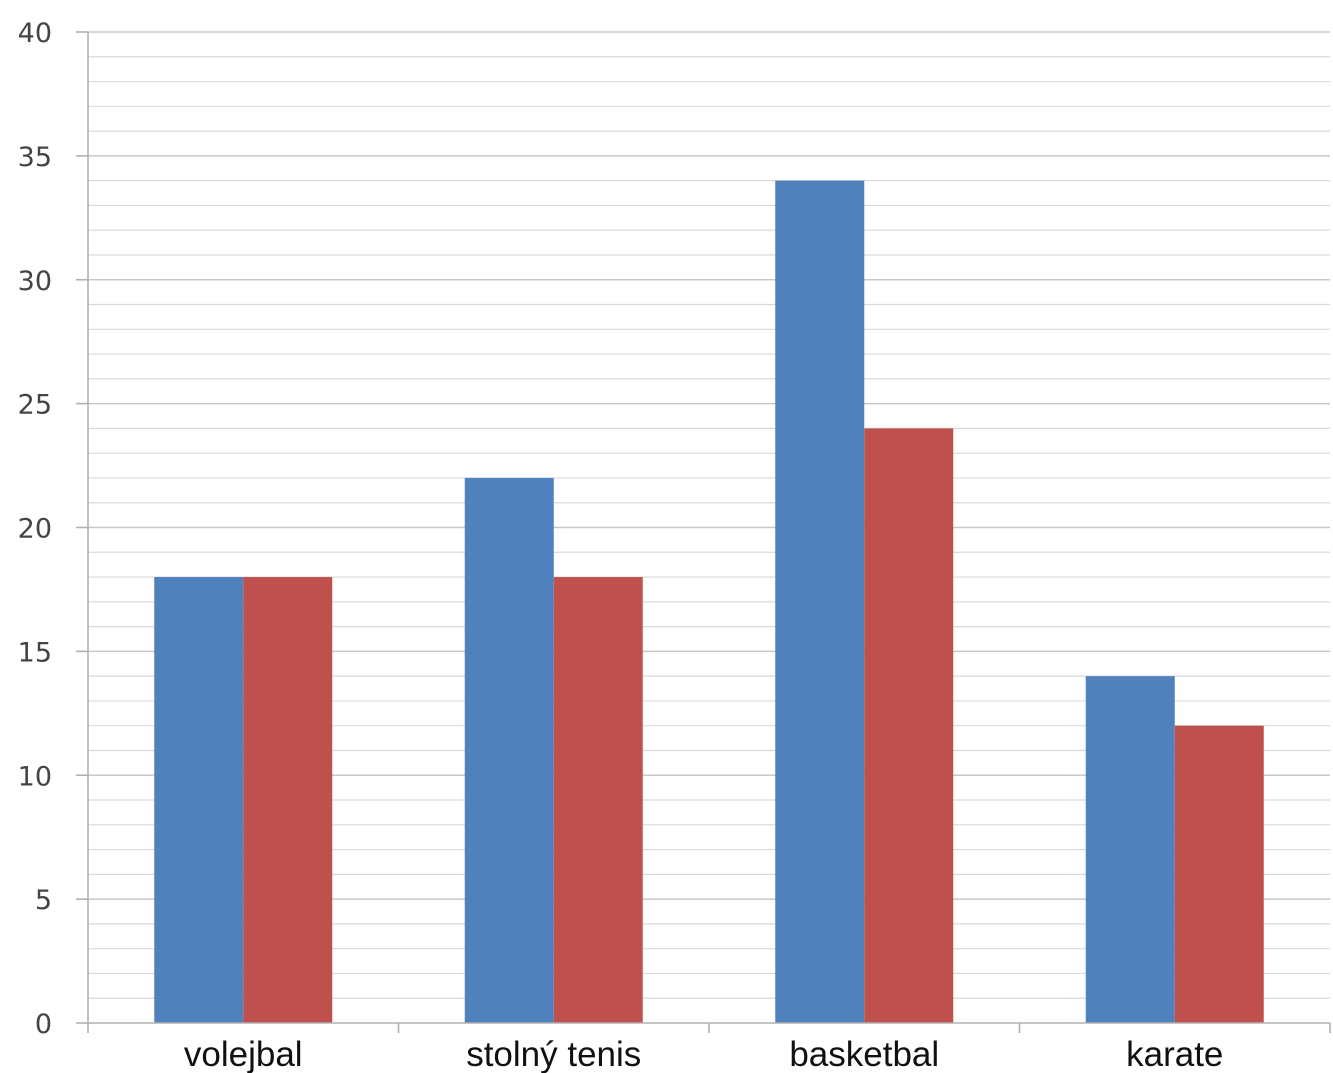 The height and width of the screenshot is (1073, 1333). Describe the element at coordinates (35, 529) in the screenshot. I see `y-tick-label: 20` at that location.